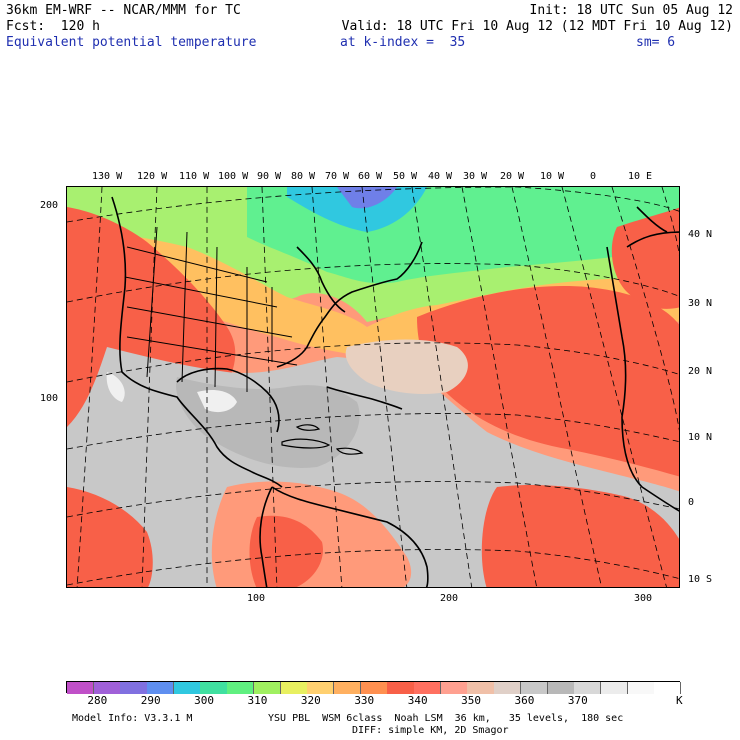 Image resolution: width=740 pixels, height=740 pixels. Describe the element at coordinates (577, 700) in the screenshot. I see `color-scale-tick-label: 370` at that location.